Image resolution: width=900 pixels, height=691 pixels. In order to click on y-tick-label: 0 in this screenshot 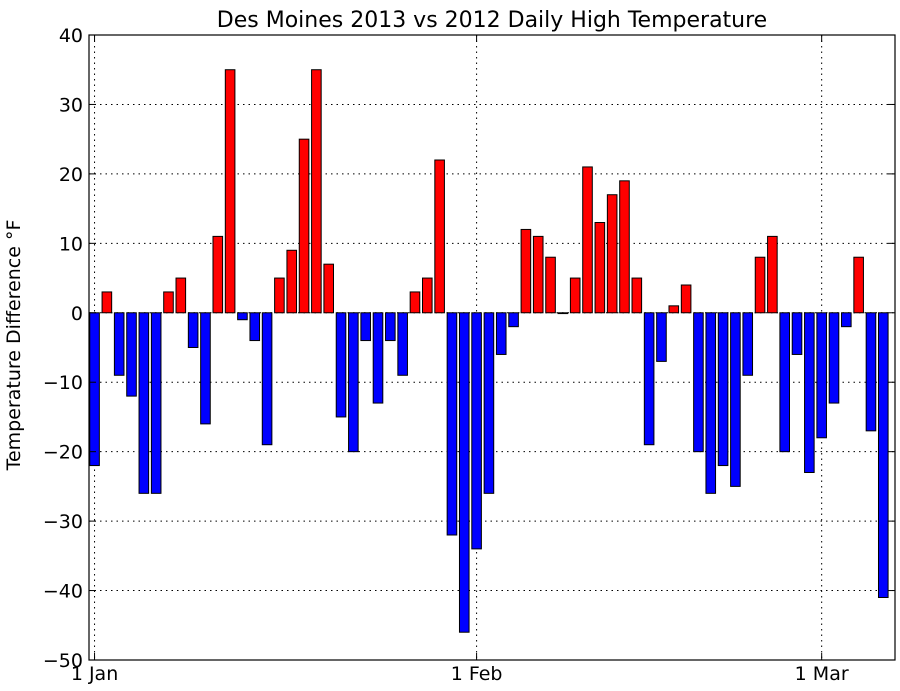, I will do `click(77, 314)`.